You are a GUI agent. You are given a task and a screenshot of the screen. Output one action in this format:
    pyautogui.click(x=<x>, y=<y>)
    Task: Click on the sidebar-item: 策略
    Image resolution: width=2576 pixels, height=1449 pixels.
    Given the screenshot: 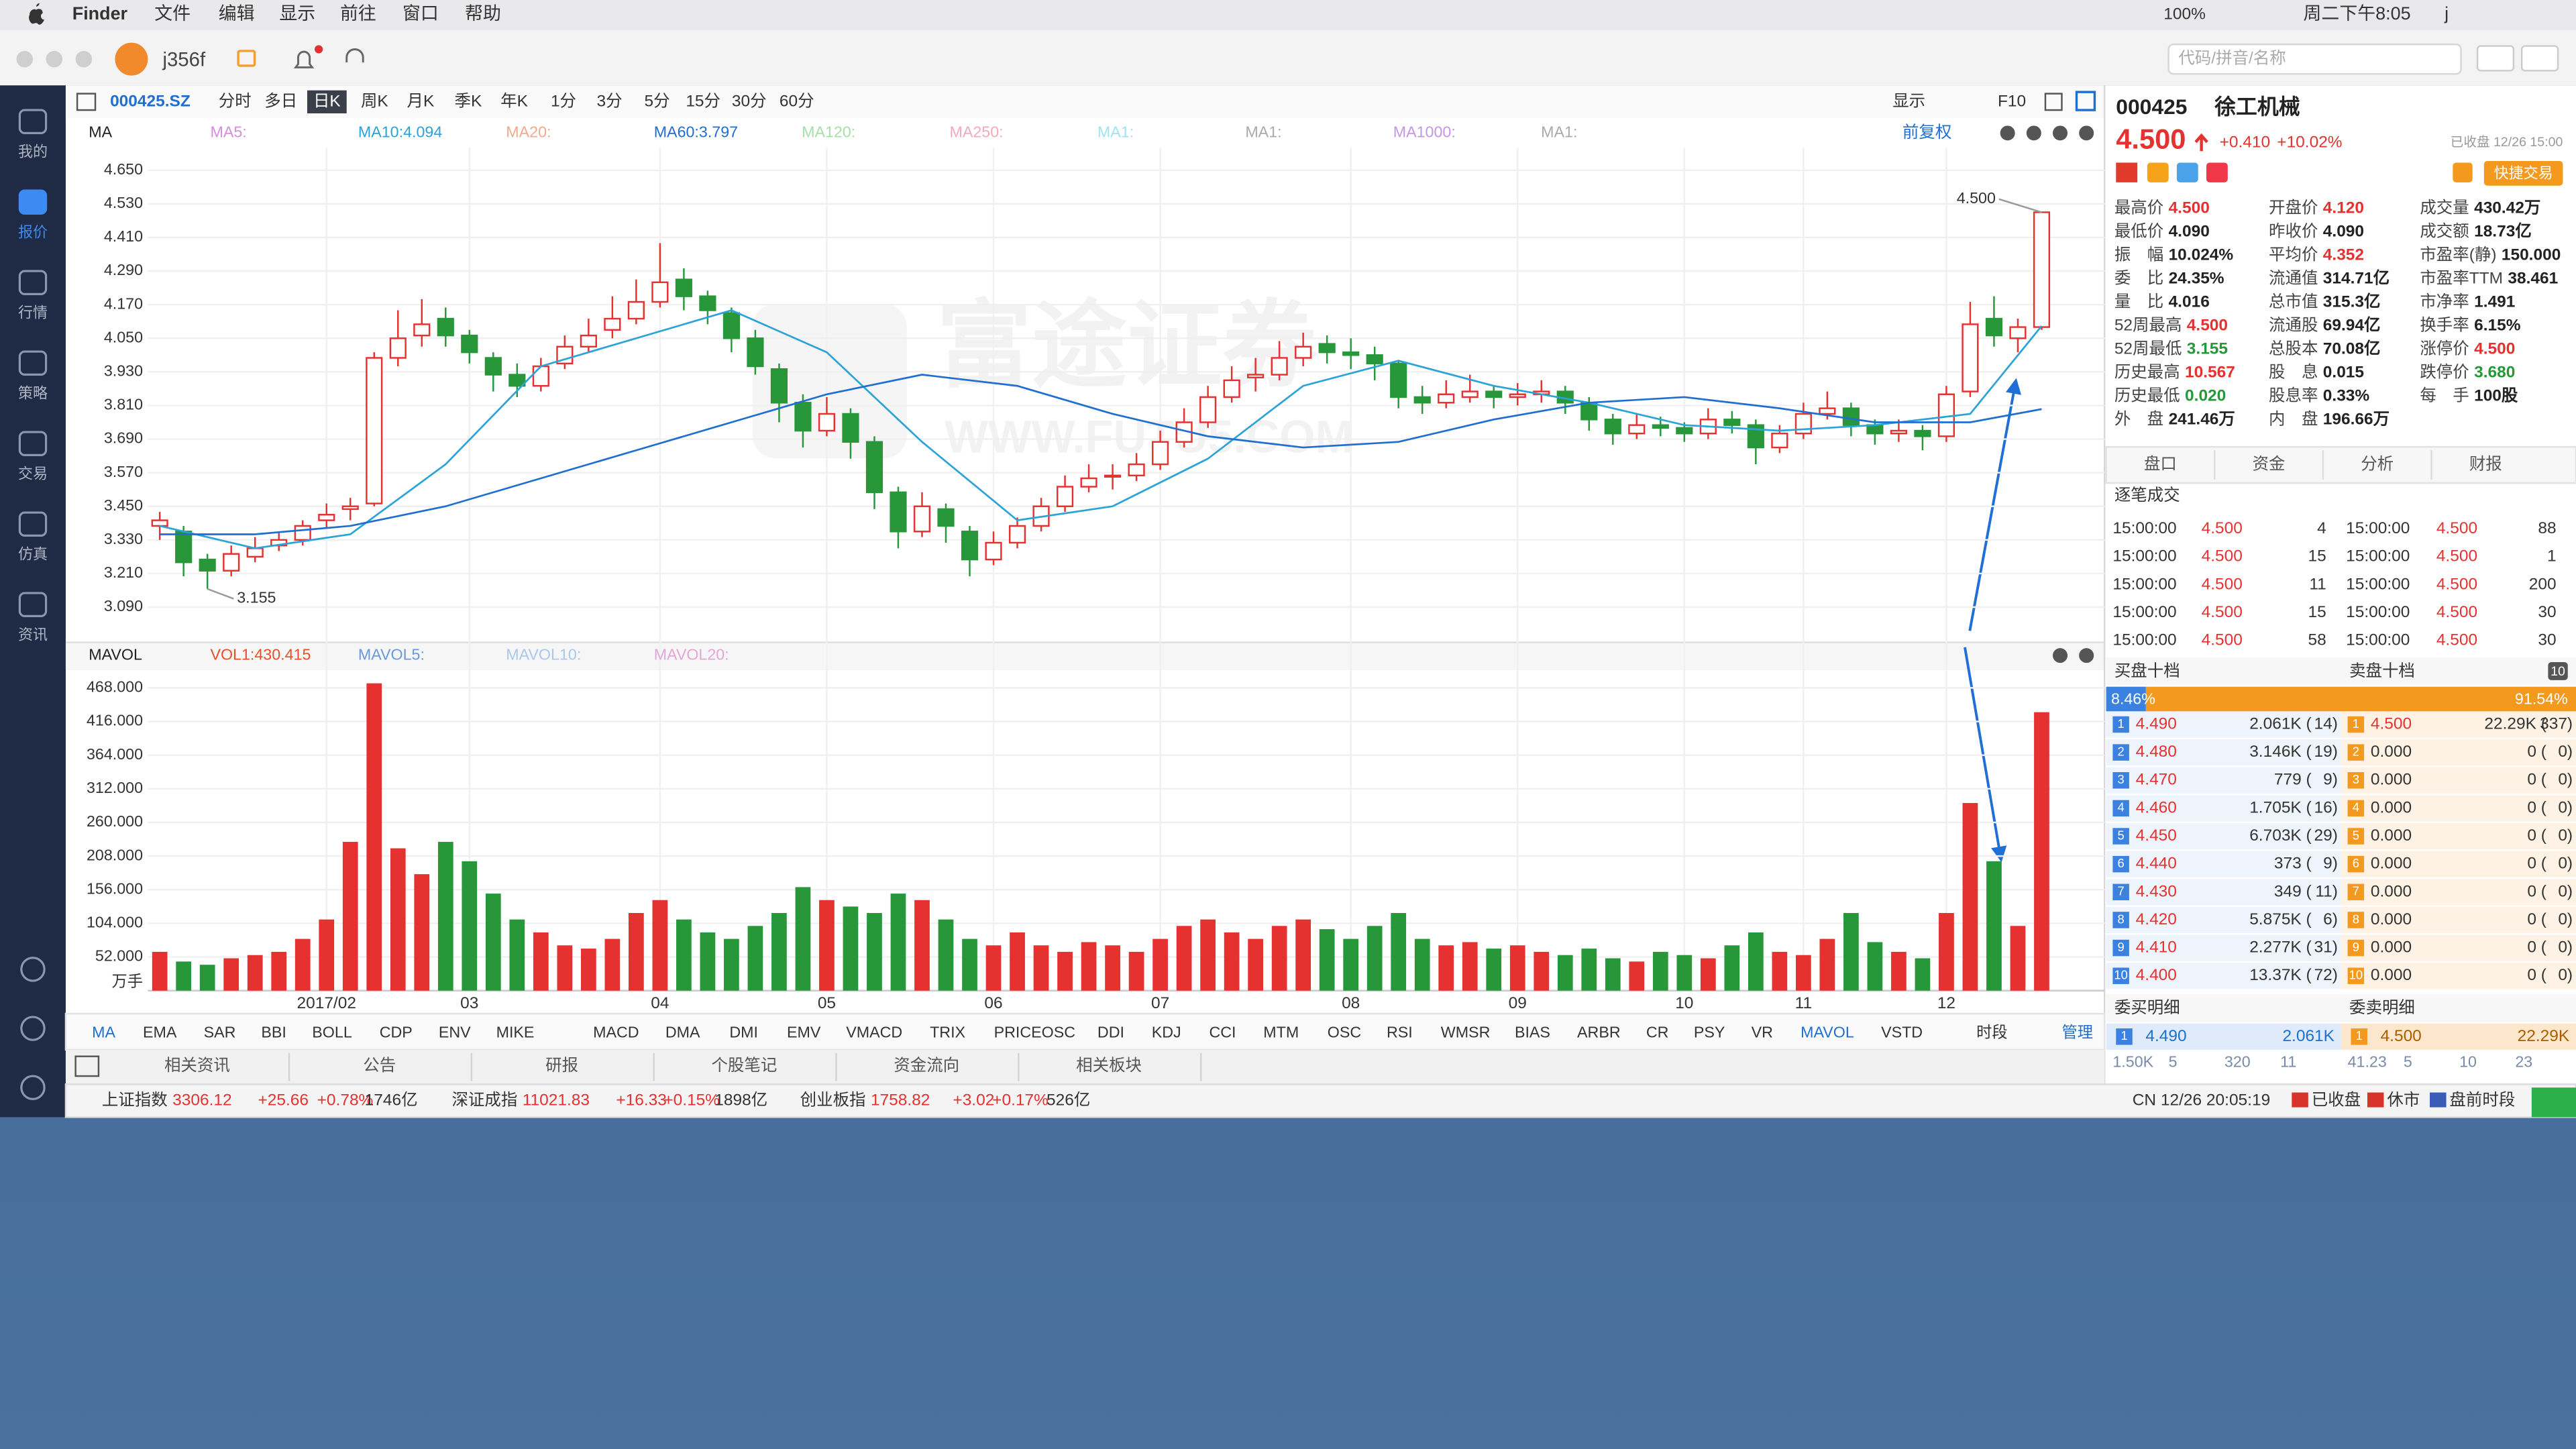 What is the action you would take?
    pyautogui.click(x=33, y=393)
    